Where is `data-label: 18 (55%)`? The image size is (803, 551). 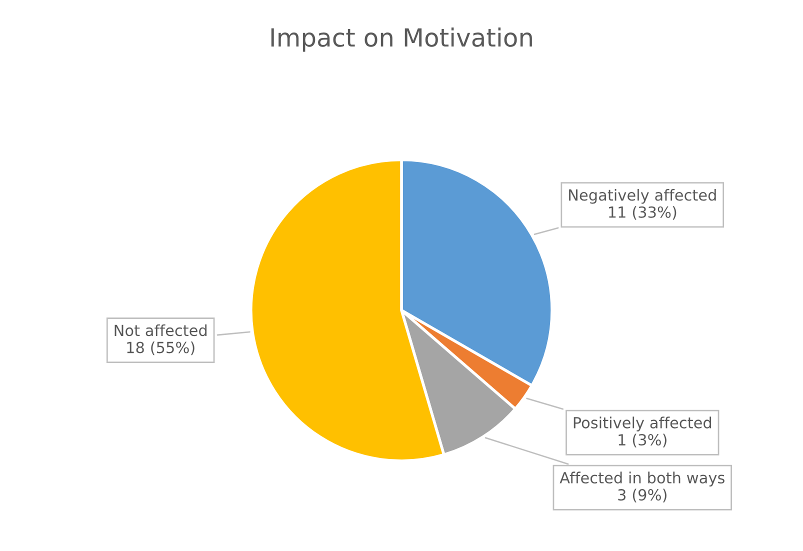 data-label: 18 (55%) is located at coordinates (160, 348).